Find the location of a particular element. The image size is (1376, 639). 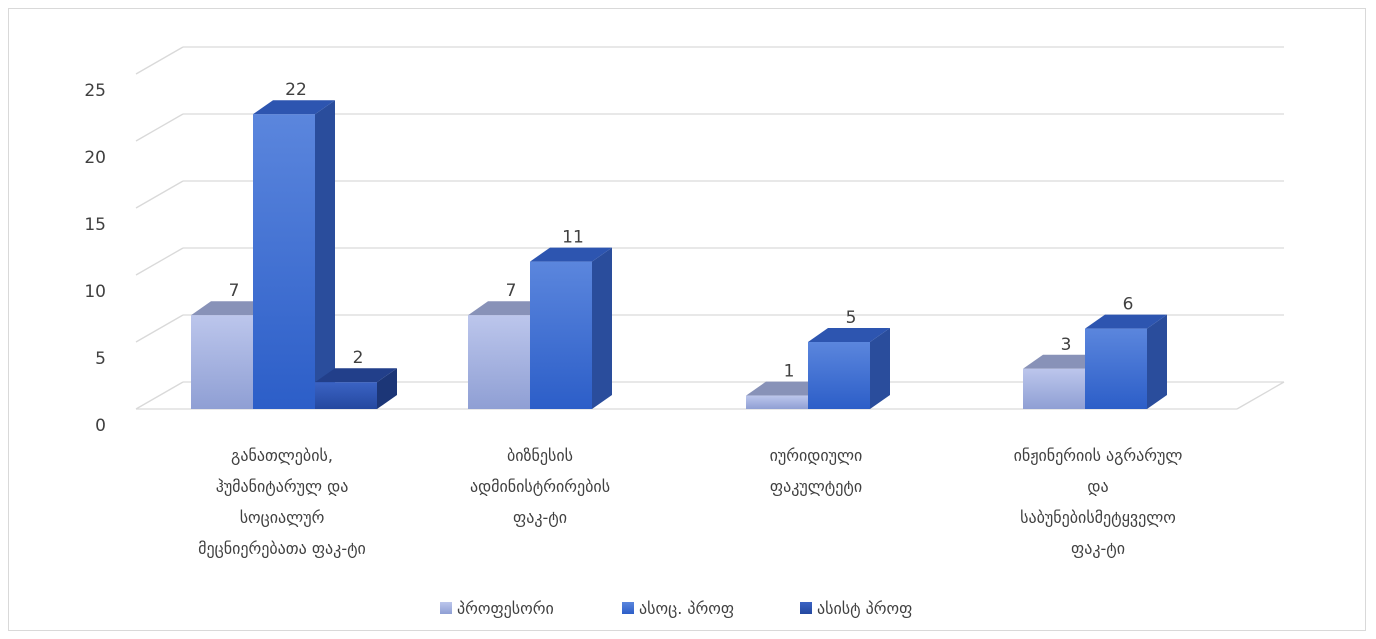

y-tick-label: 0 is located at coordinates (100, 426).